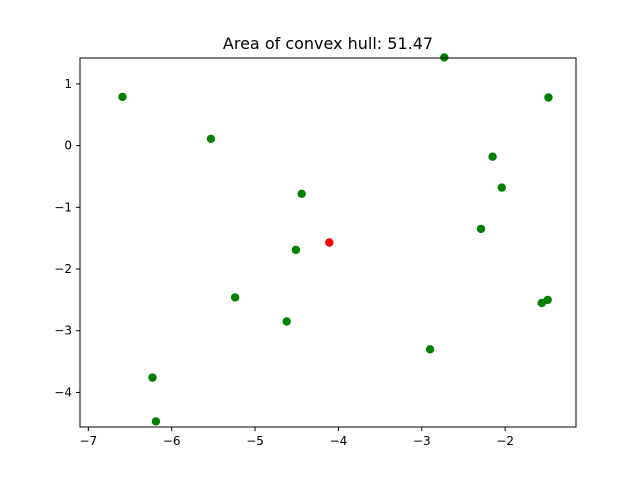 This screenshot has height=480, width=640. Describe the element at coordinates (296, 437) in the screenshot. I see `x-axis: −7 −6 −5 −4 −3 −2` at that location.